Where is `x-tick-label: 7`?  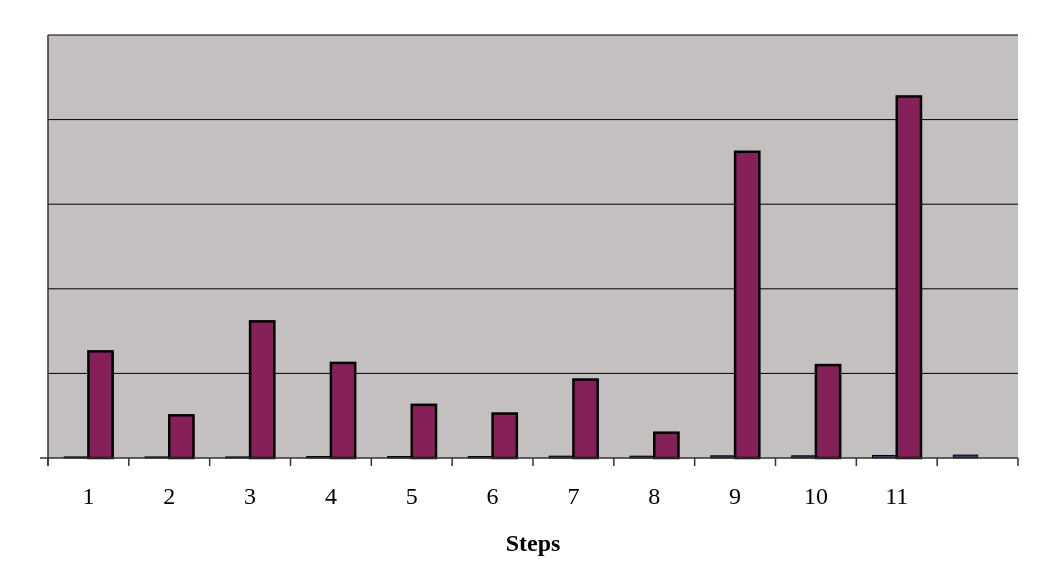 x-tick-label: 7 is located at coordinates (573, 496).